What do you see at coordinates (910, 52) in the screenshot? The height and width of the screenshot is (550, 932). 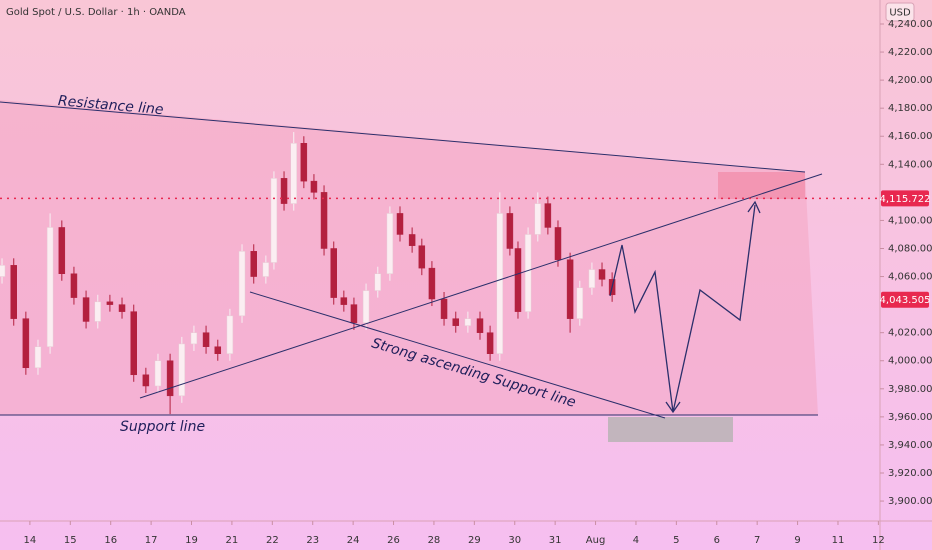 I see `y-tick-label: 4,220.000` at bounding box center [910, 52].